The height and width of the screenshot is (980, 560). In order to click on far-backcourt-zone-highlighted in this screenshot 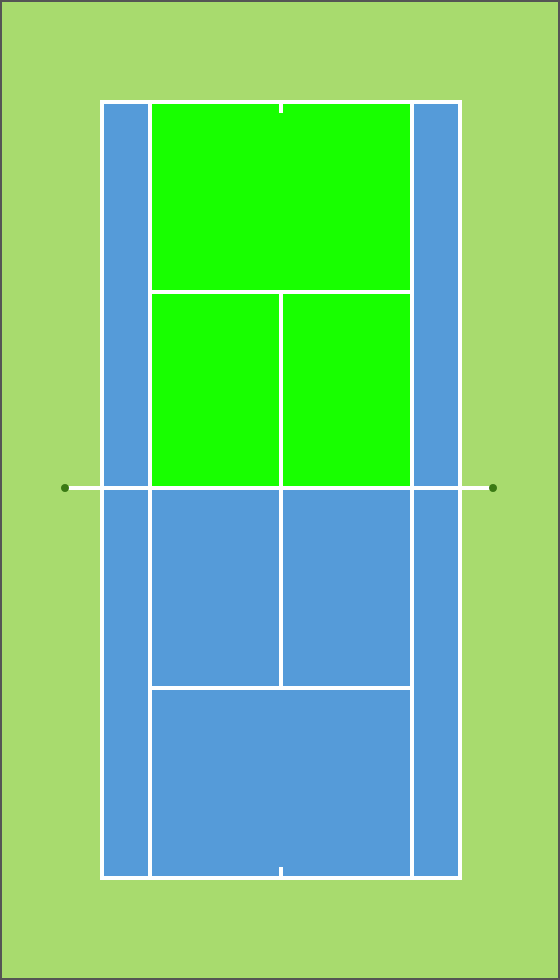, I will do `click(281, 198)`.